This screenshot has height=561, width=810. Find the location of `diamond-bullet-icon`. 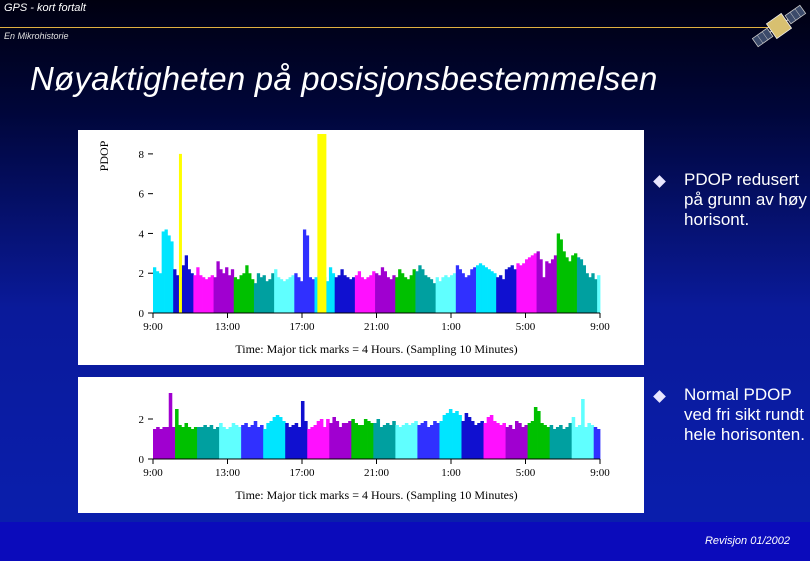

diamond-bullet-icon is located at coordinates (659, 396).